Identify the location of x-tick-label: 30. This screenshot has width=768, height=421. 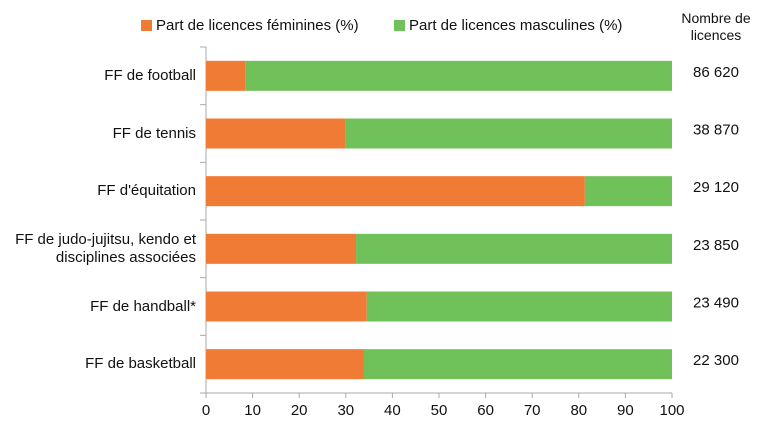
(345, 410).